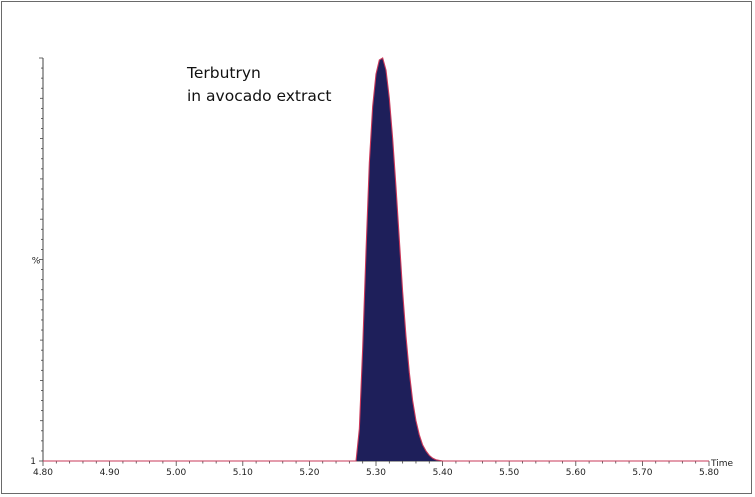 Image resolution: width=755 pixels, height=497 pixels. What do you see at coordinates (642, 473) in the screenshot?
I see `x-tick-label: 5.70` at bounding box center [642, 473].